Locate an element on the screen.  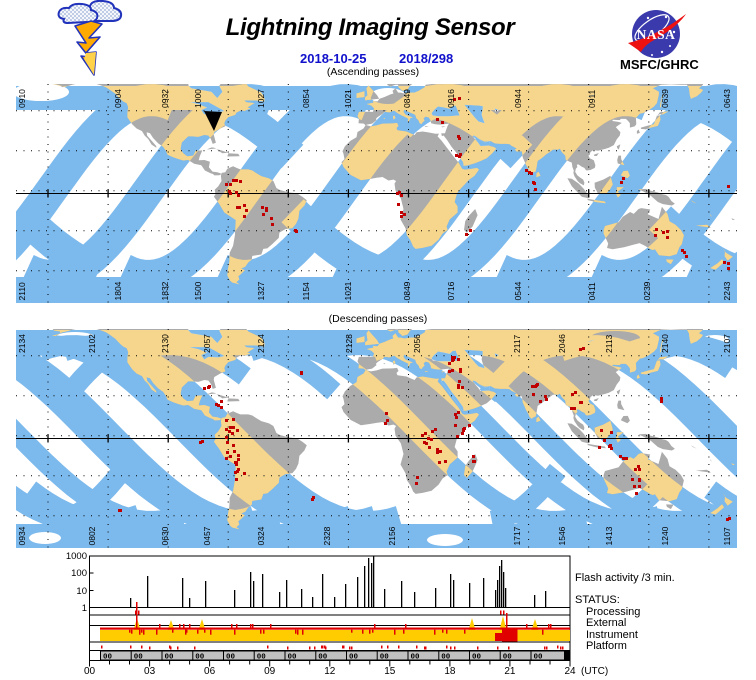
svg-text: 0716 is located at coordinates (451, 290).